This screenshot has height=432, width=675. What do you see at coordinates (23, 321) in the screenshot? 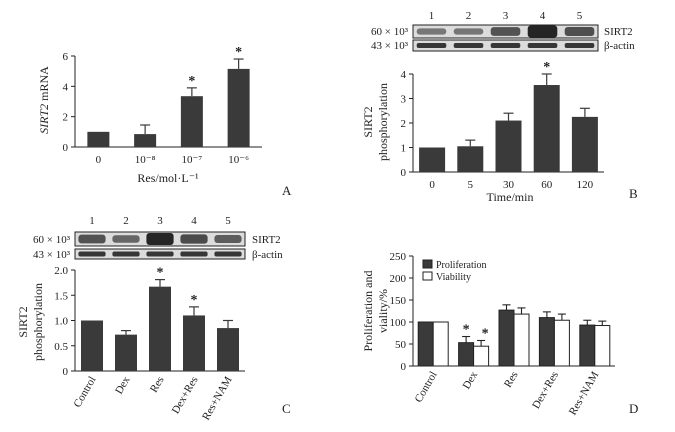
I see `panel-c-y-label-1: SIRT2` at bounding box center [23, 321].